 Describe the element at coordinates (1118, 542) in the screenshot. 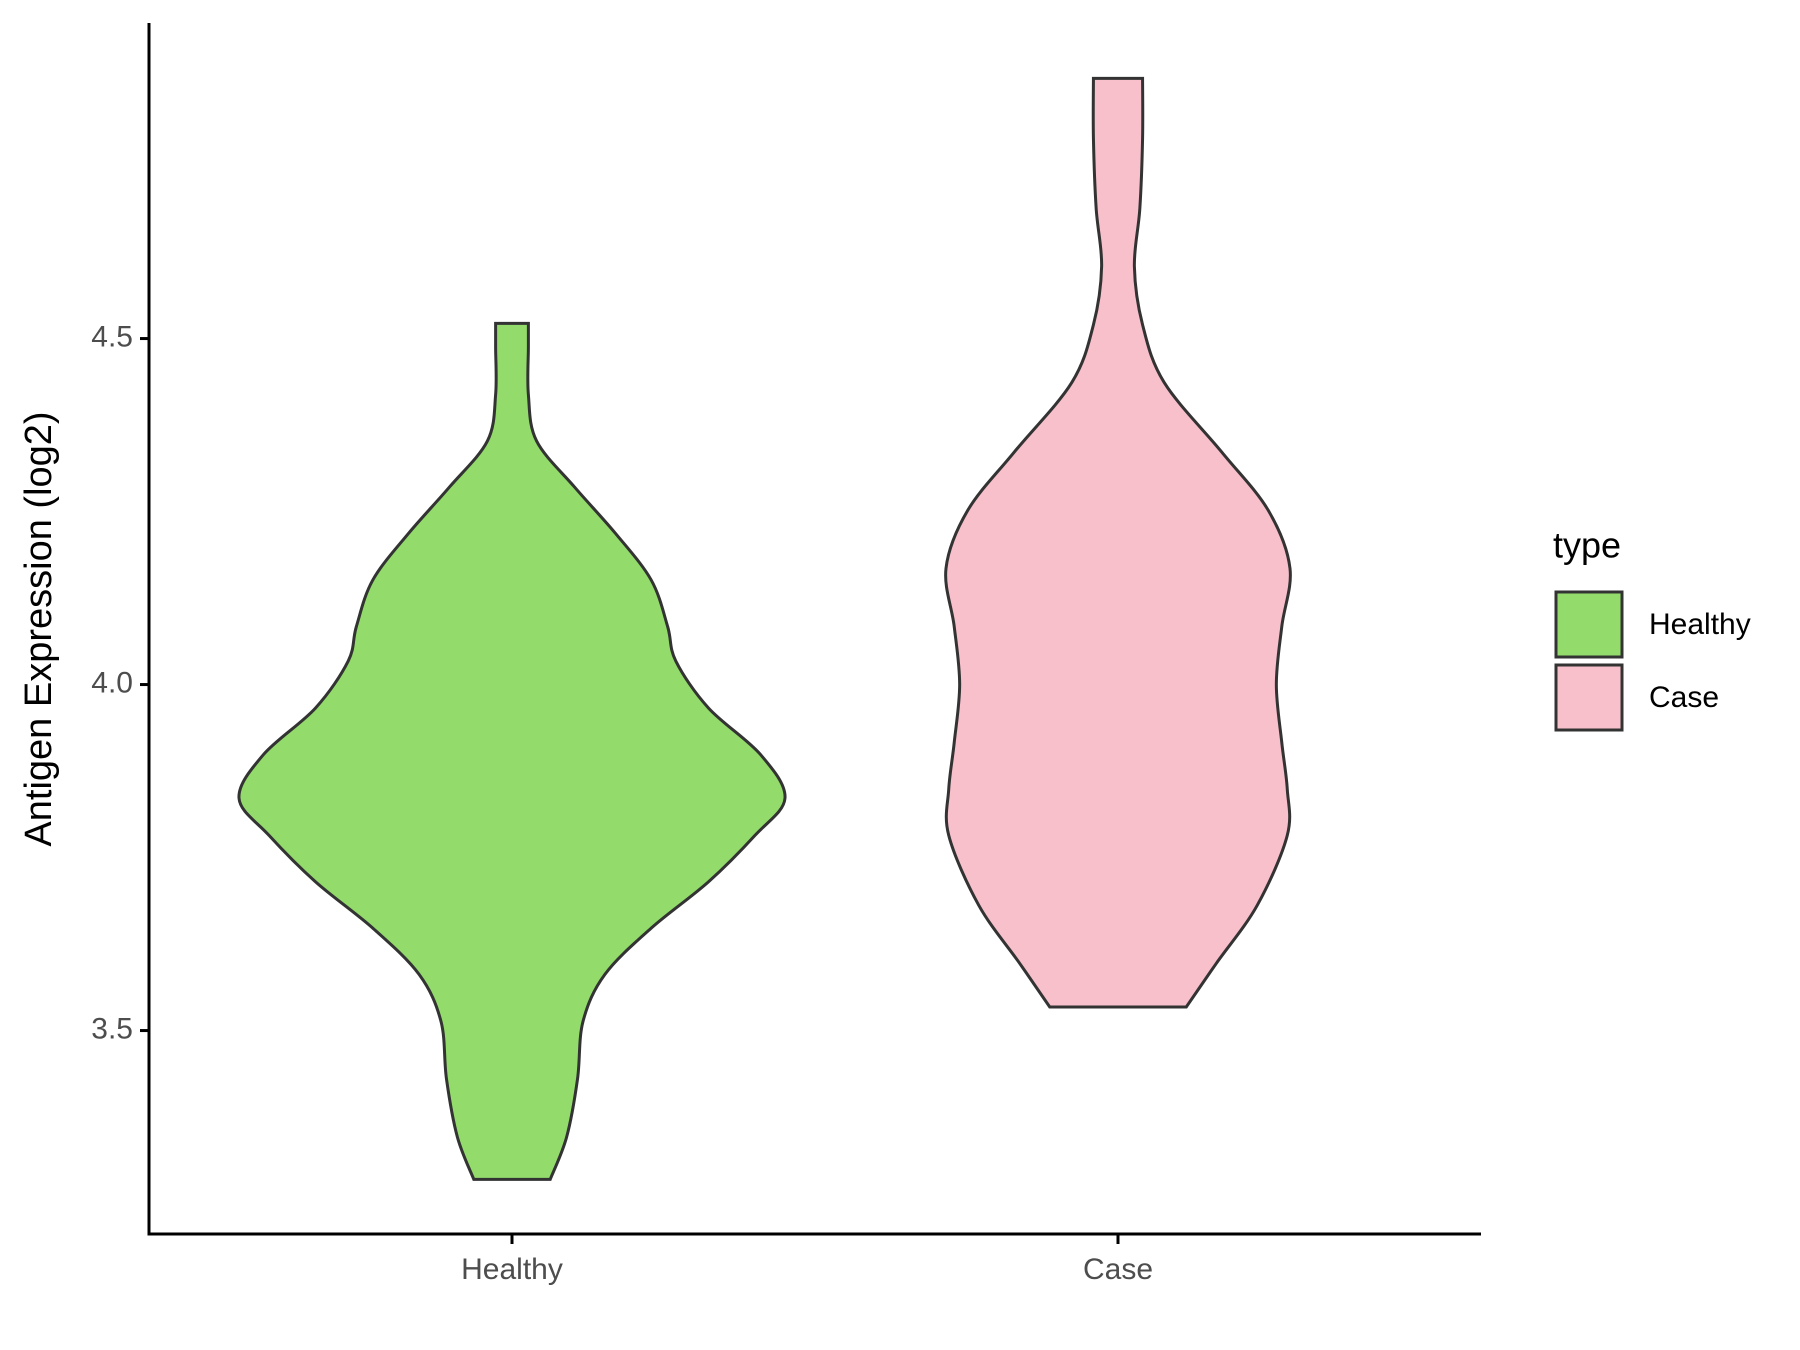

I see `violin` at that location.